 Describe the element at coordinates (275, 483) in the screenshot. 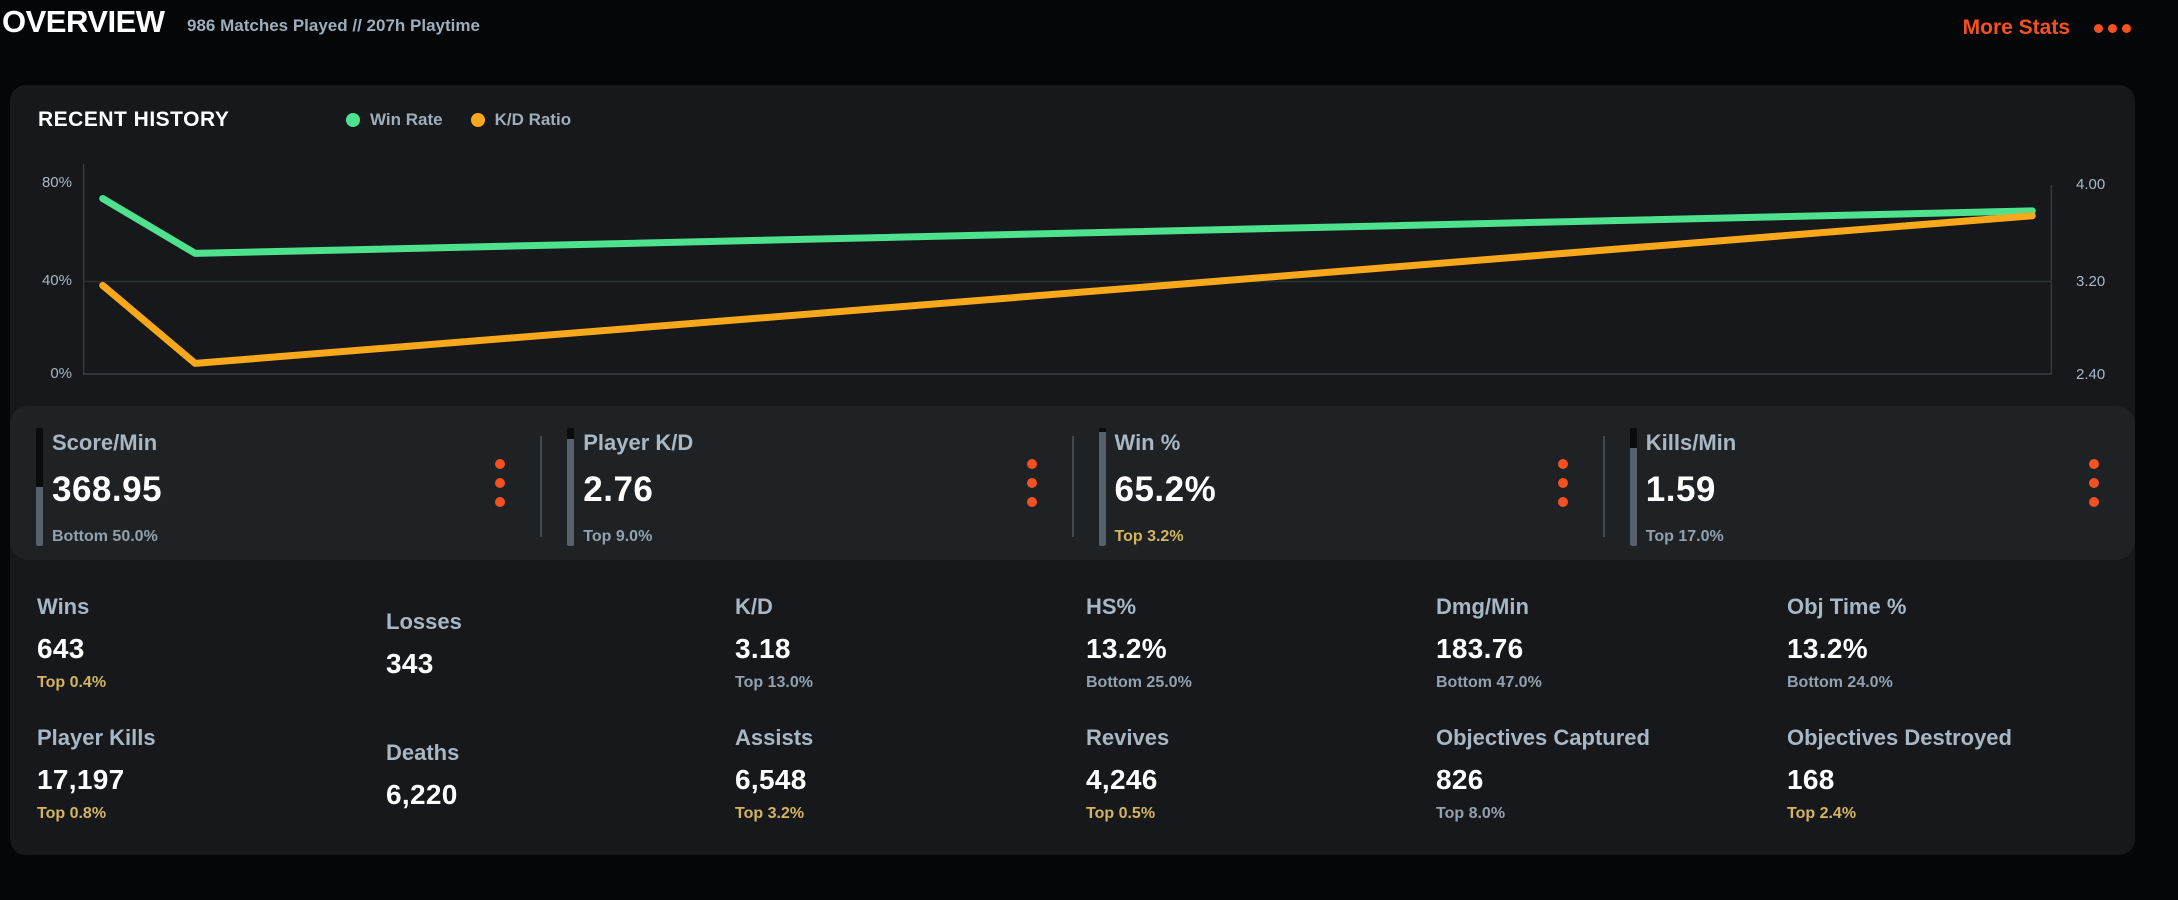

I see `summary-card-score-min: Score/Min 368.95 Bottom 50.0%` at that location.